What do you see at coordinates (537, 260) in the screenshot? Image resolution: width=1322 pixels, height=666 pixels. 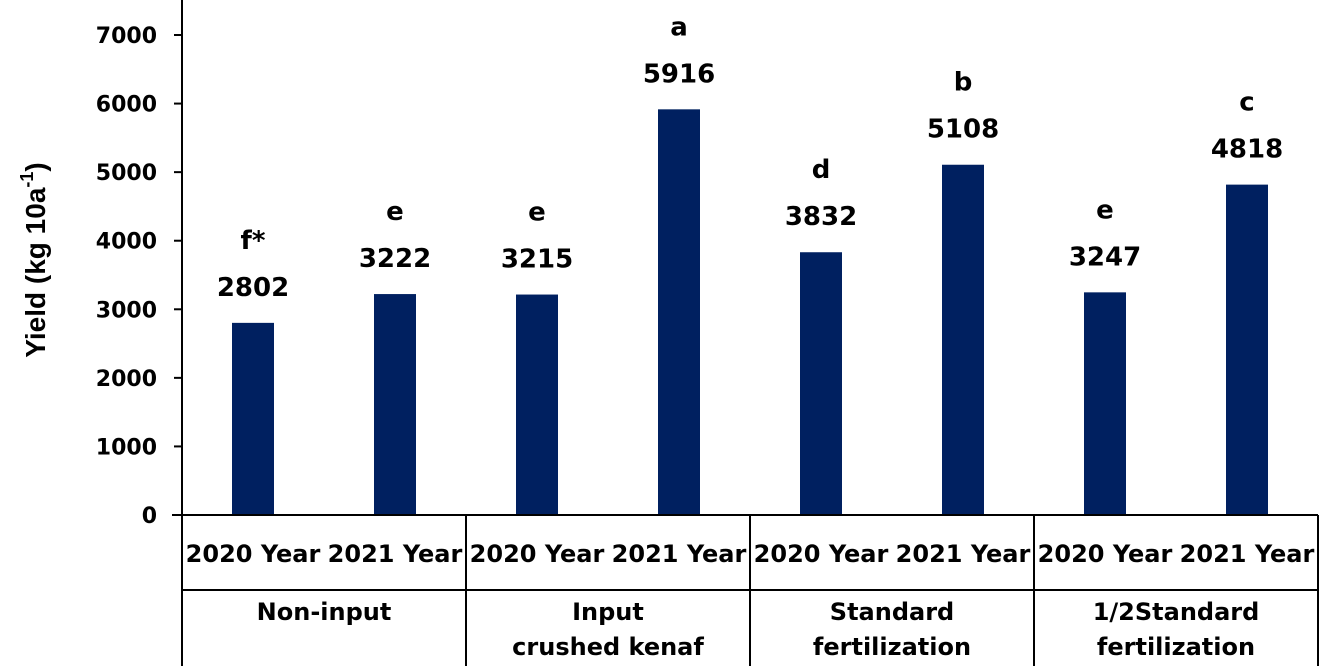 I see `data-label-value: 3215` at bounding box center [537, 260].